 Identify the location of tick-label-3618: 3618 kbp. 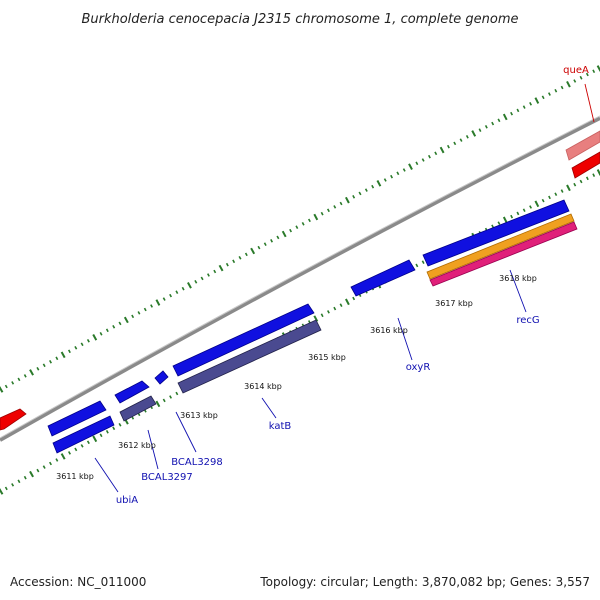
(518, 278).